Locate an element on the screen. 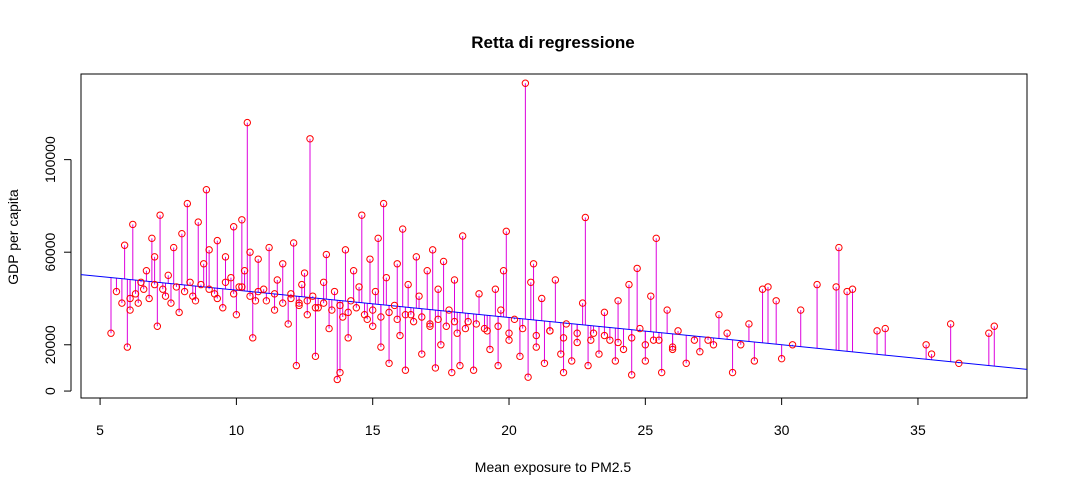 Image resolution: width=1068 pixels, height=497 pixels. y-axis: 0 20000 60000 100000 is located at coordinates (57, 265).